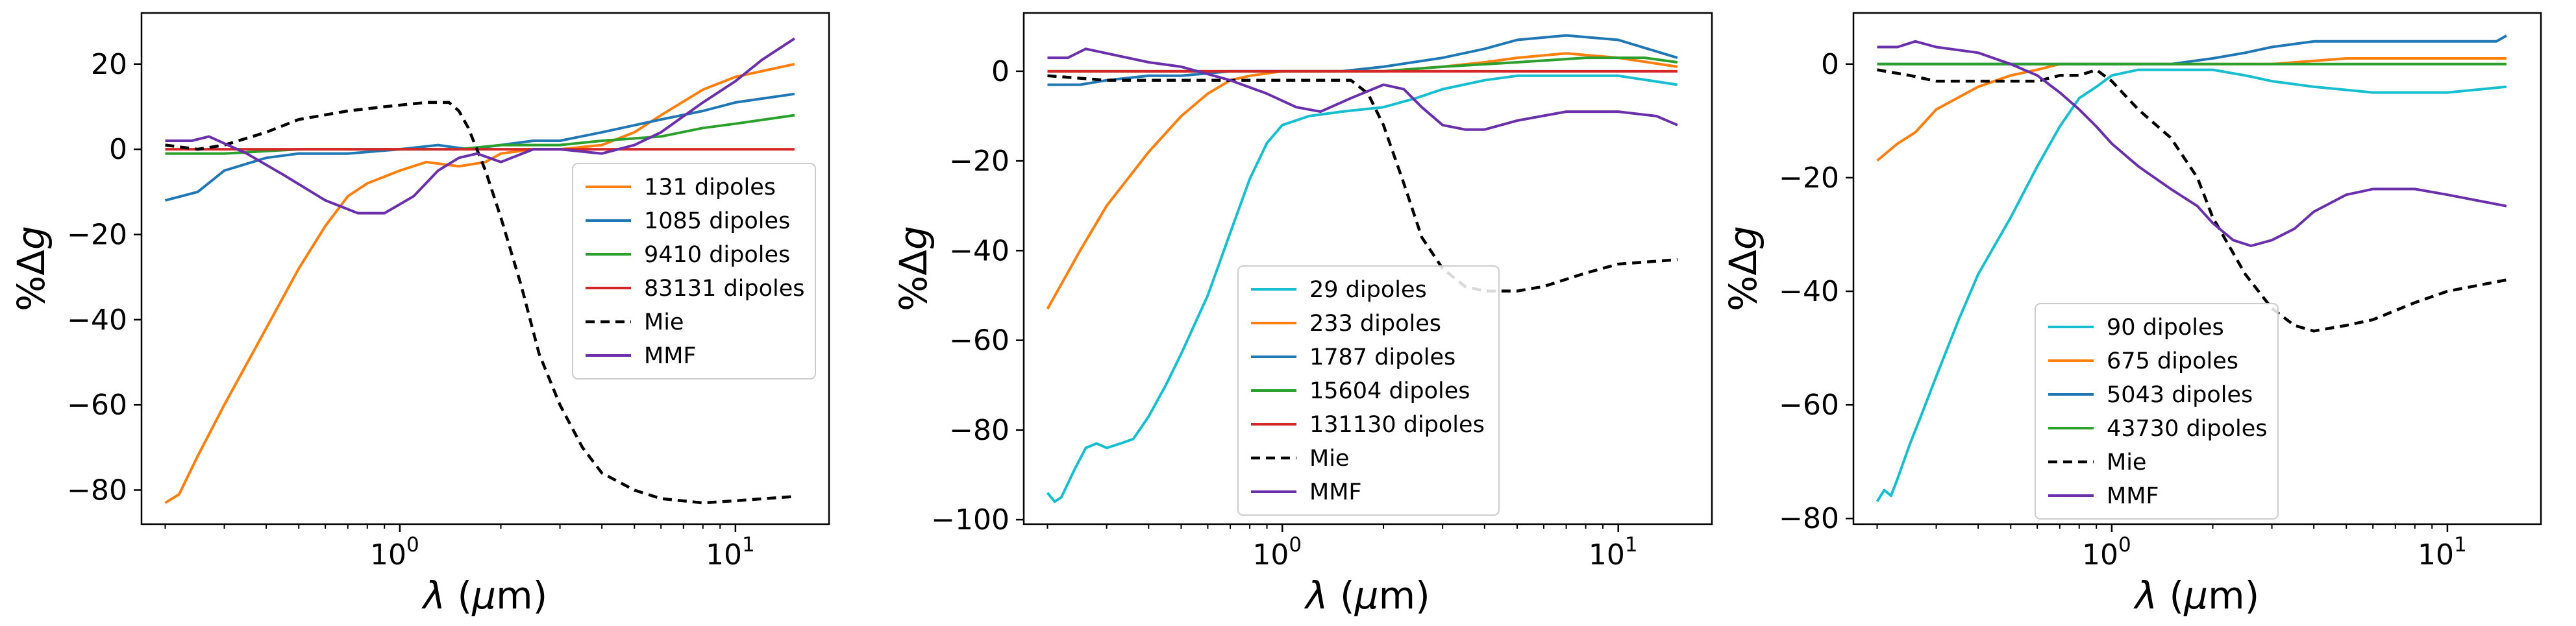 This screenshot has height=626, width=2576. What do you see at coordinates (109, 64) in the screenshot?
I see `y-tick-label: 20` at bounding box center [109, 64].